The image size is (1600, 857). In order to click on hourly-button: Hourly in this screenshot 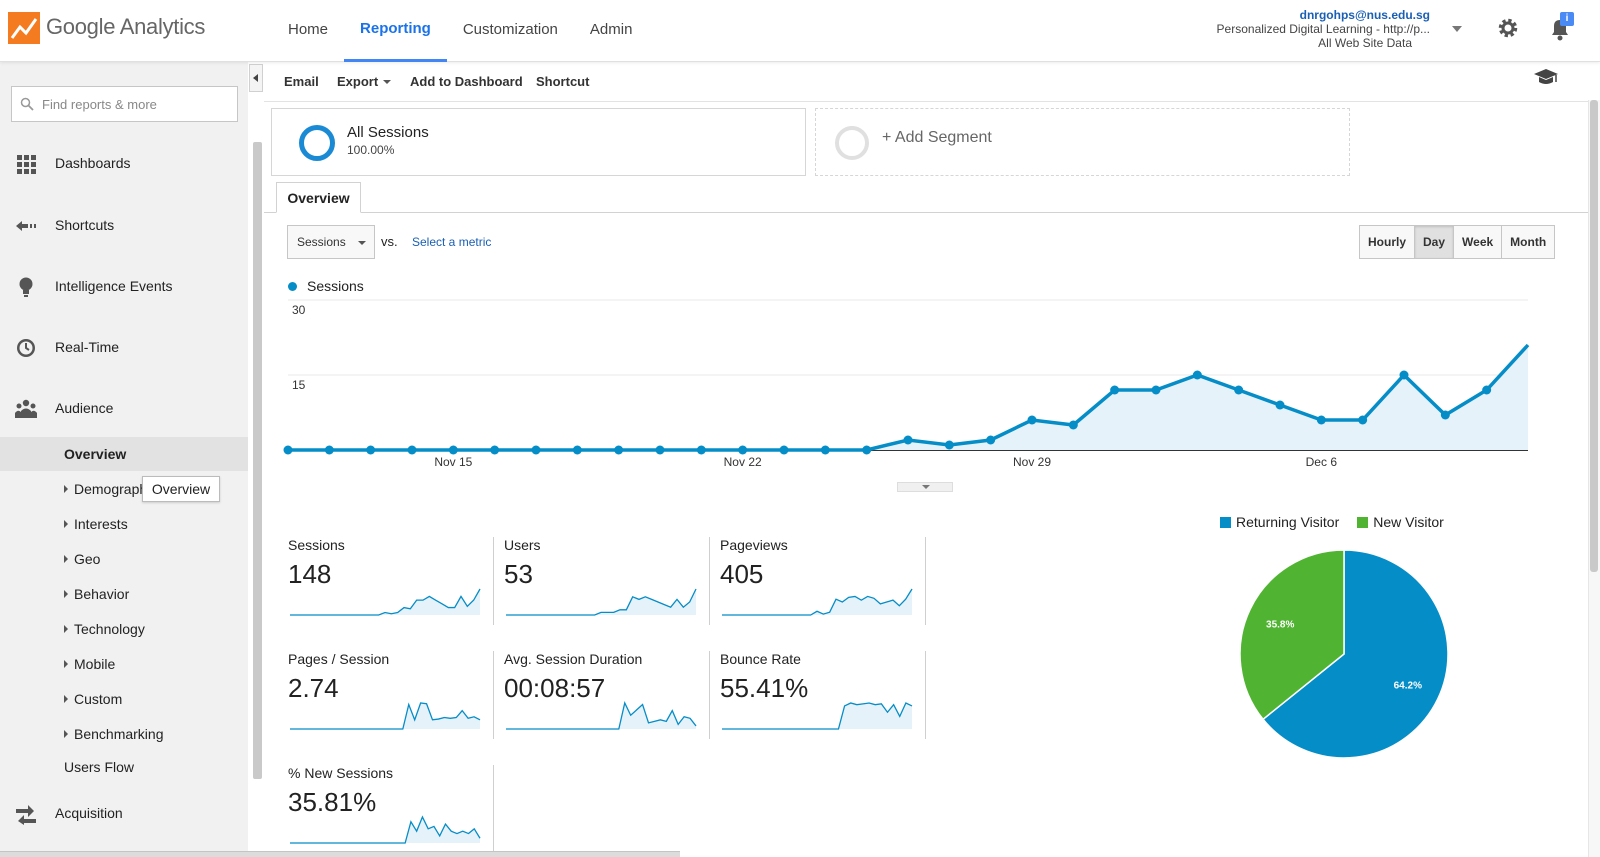, I will do `click(1387, 242)`.